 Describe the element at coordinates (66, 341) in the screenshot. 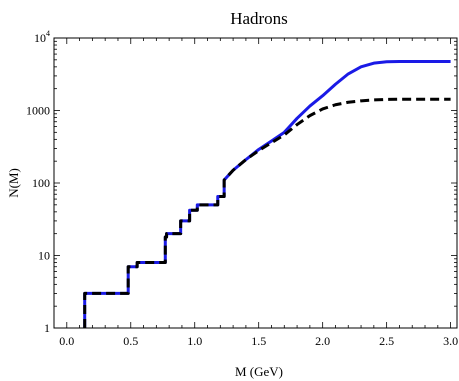

I see `x-tick-label: 0.0` at that location.